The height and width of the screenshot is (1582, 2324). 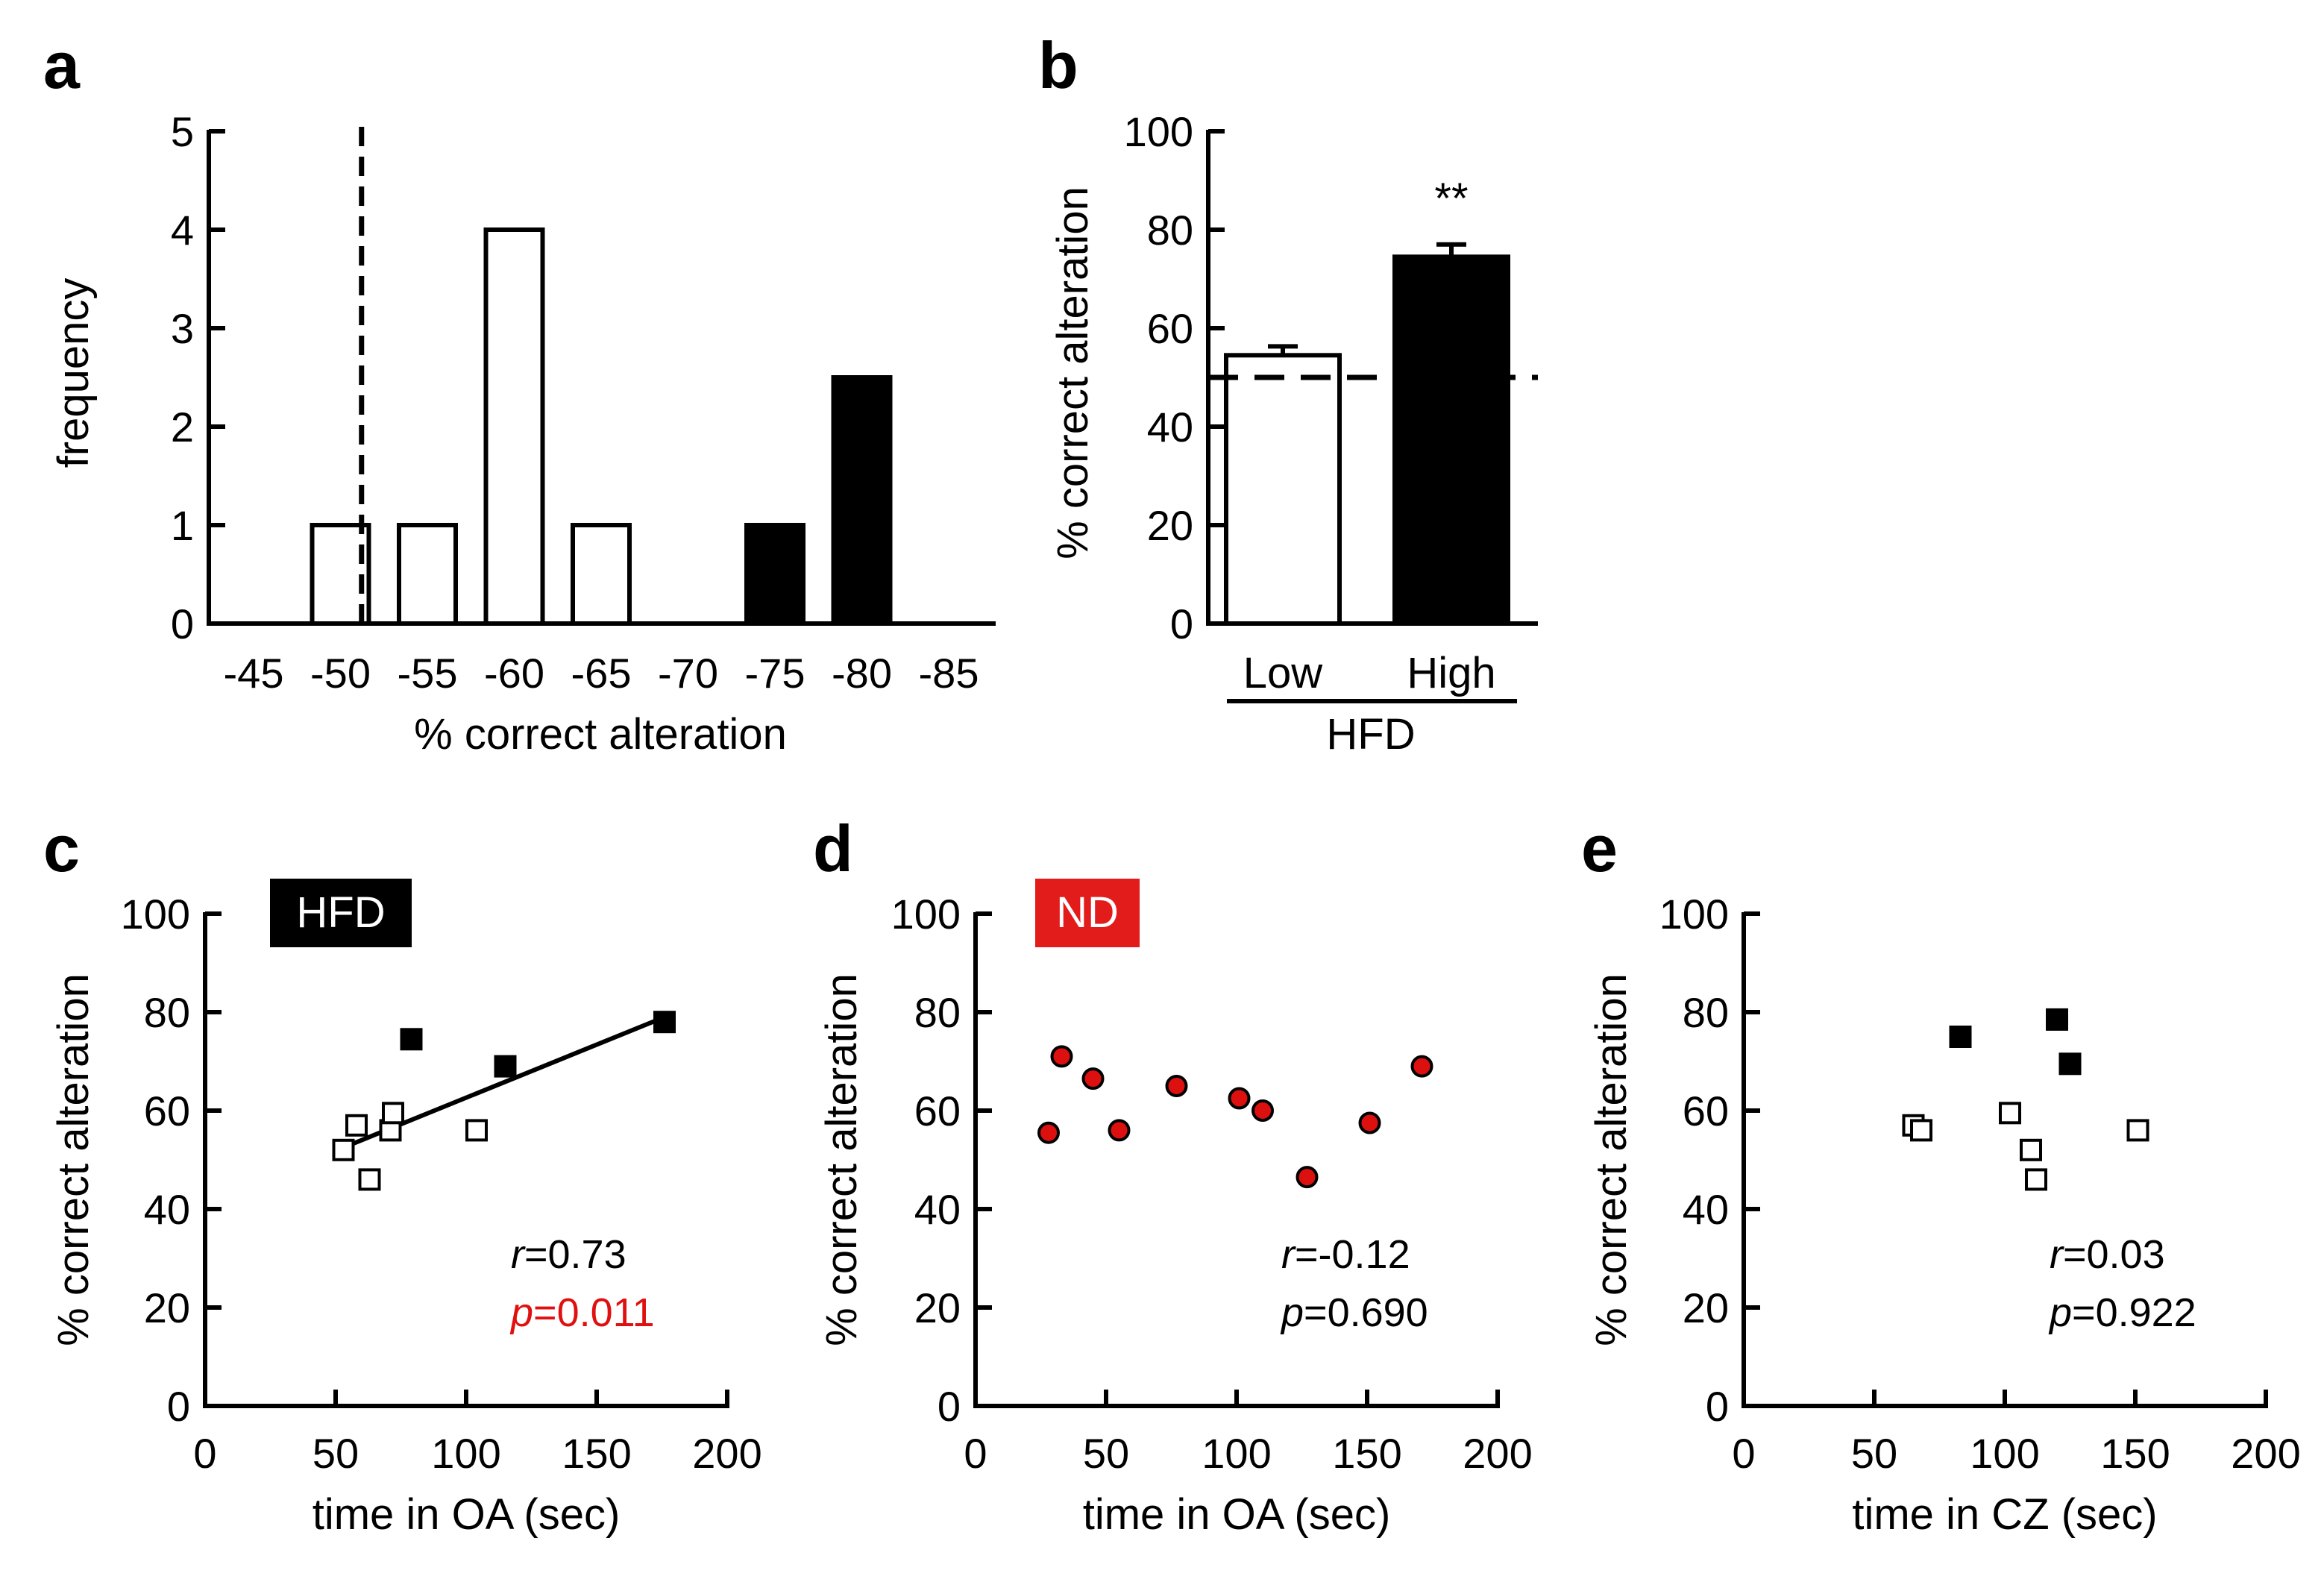 What do you see at coordinates (1058, 65) in the screenshot?
I see `panel-label-b: b` at bounding box center [1058, 65].